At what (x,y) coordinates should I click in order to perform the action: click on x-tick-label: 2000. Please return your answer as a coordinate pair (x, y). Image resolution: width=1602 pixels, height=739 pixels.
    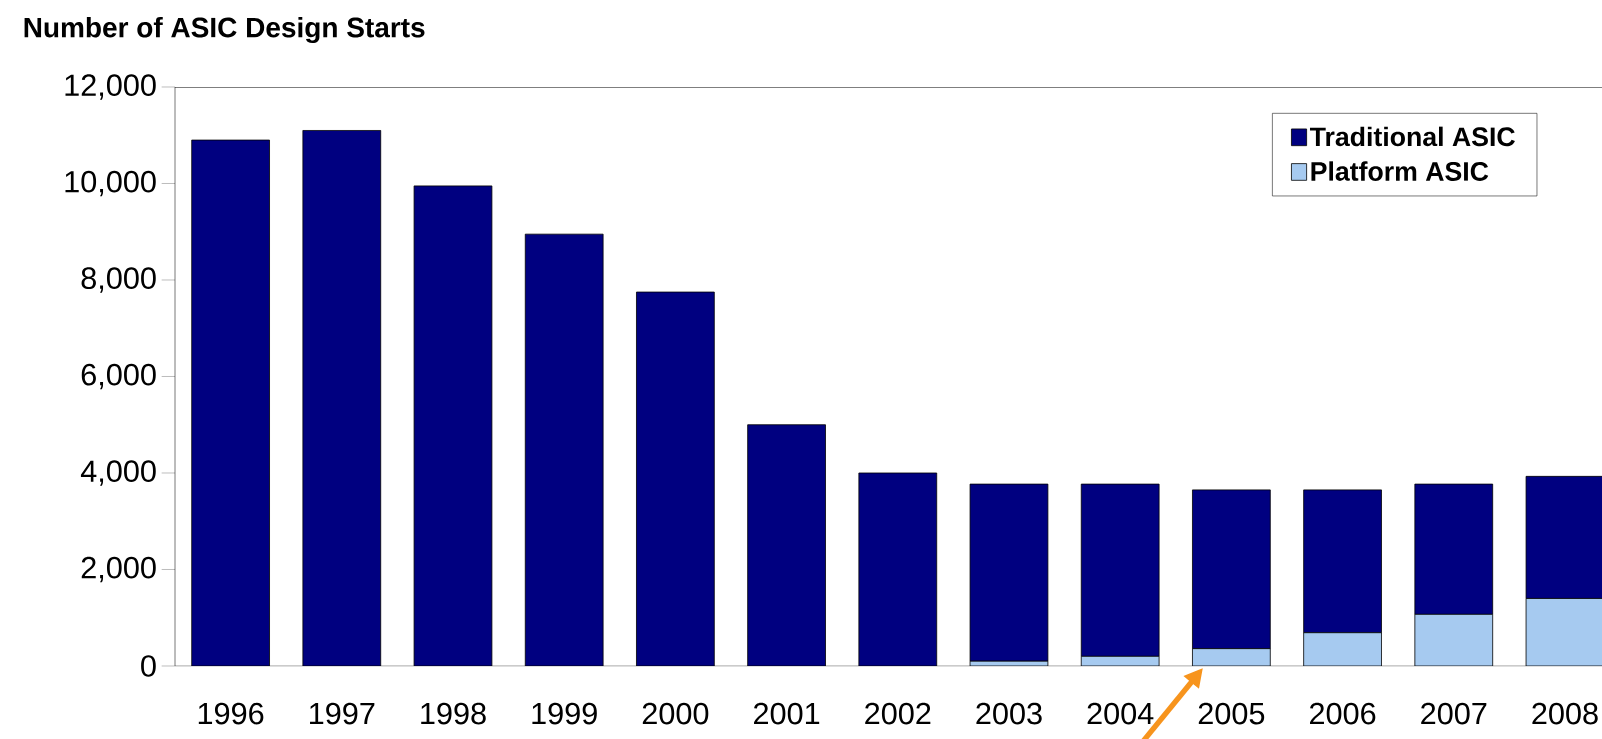
    Looking at the image, I should click on (675, 713).